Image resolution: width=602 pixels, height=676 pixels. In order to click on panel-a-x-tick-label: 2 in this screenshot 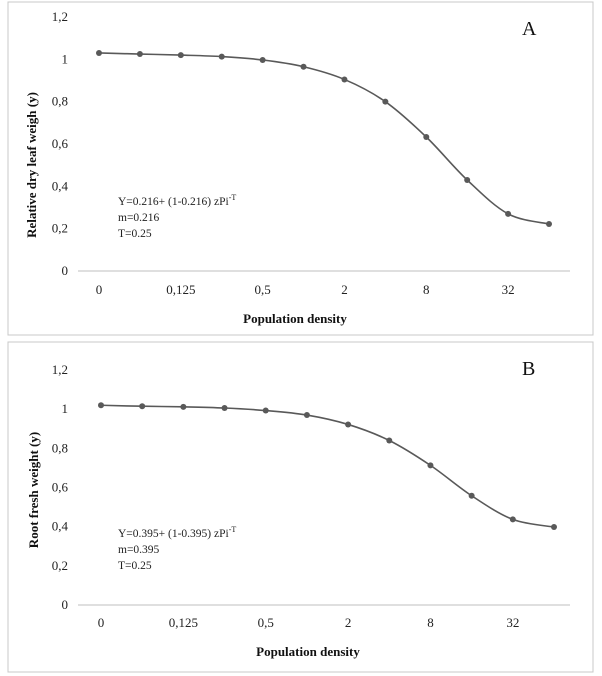, I will do `click(344, 289)`.